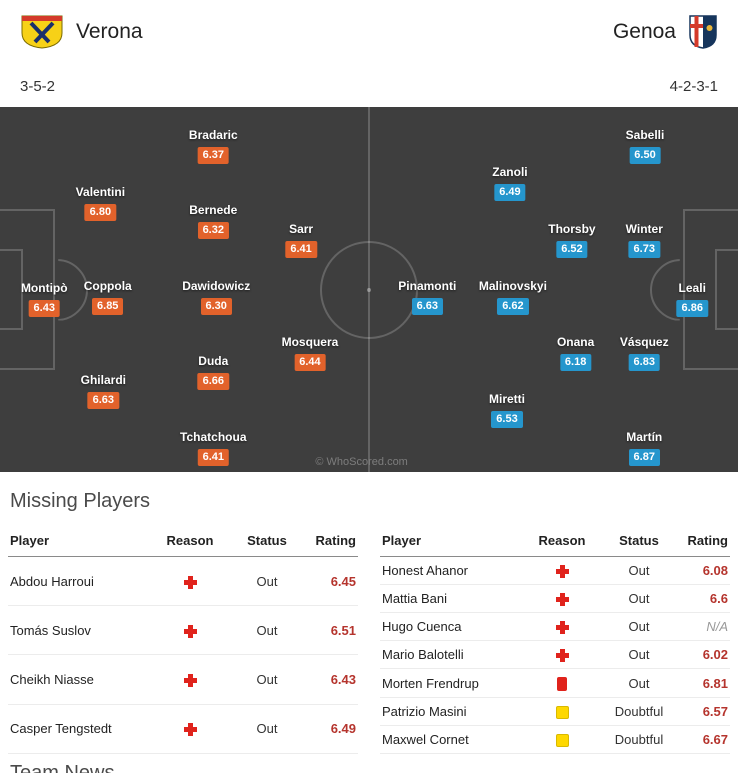 This screenshot has height=775, width=738. What do you see at coordinates (44, 308) in the screenshot?
I see `player-rating-badge: 6.43` at bounding box center [44, 308].